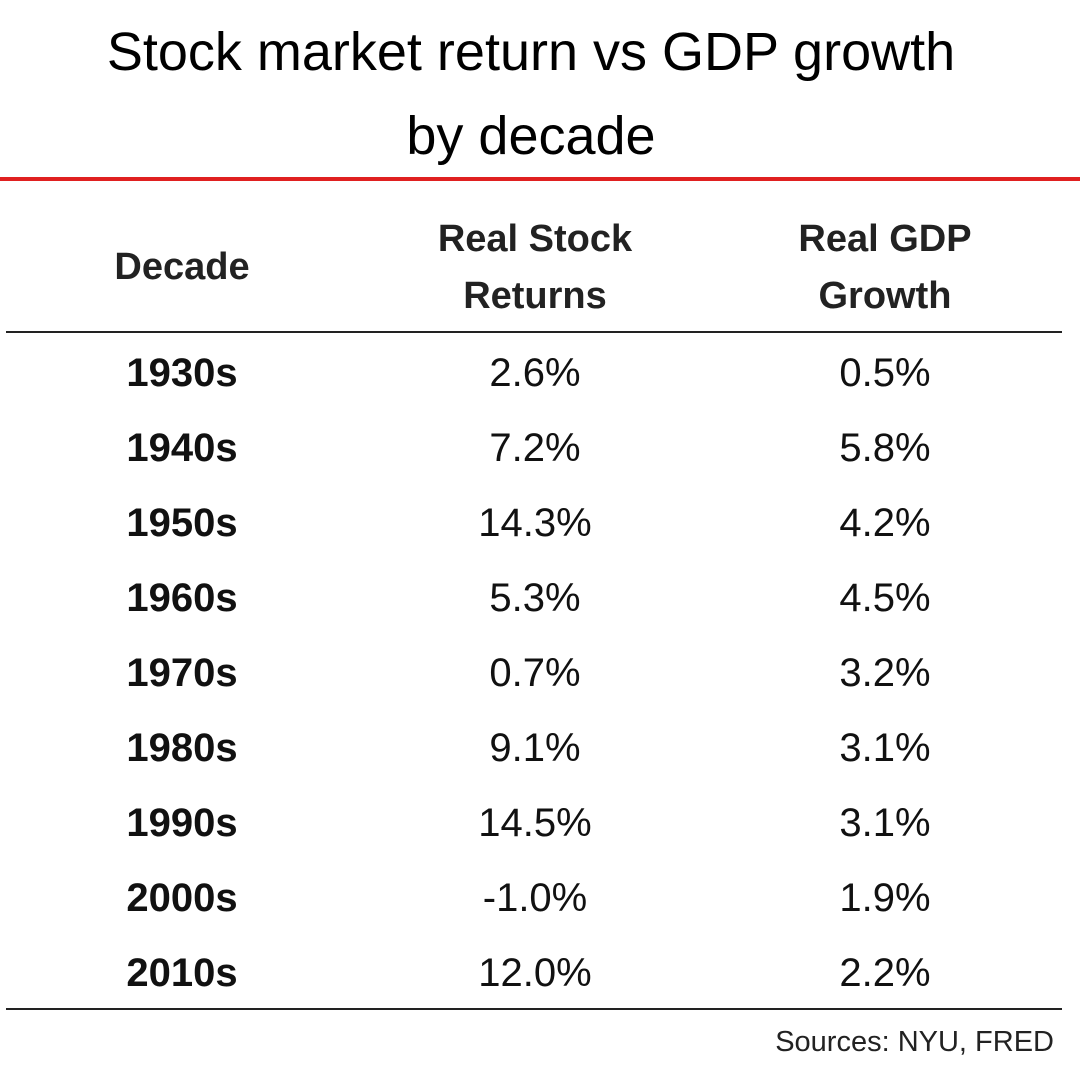 This screenshot has height=1080, width=1080. Describe the element at coordinates (535, 898) in the screenshot. I see `stock-return-cell: -1.0%` at that location.